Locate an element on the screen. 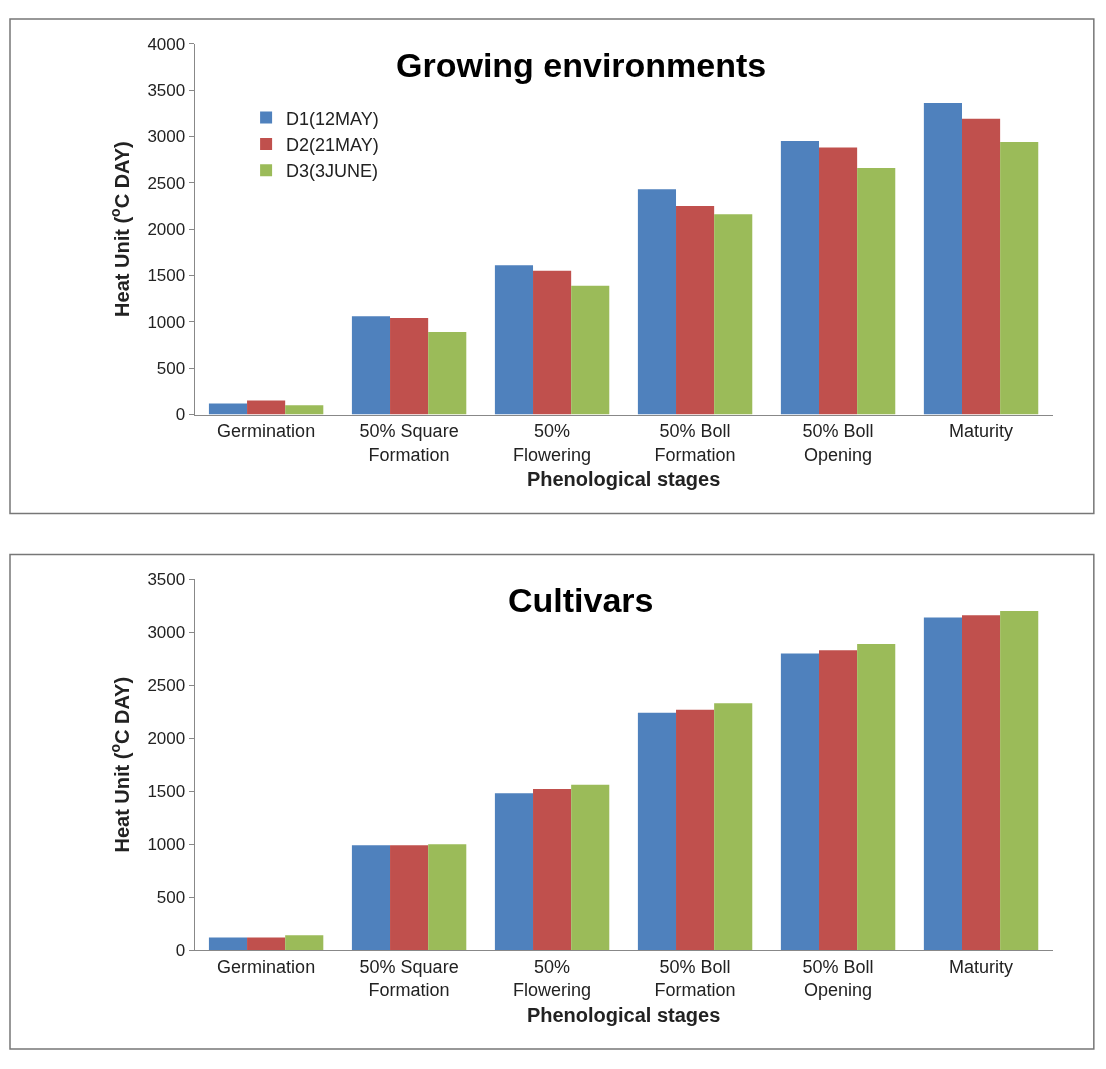  legend-label: D1(12MAY) is located at coordinates (332, 118).